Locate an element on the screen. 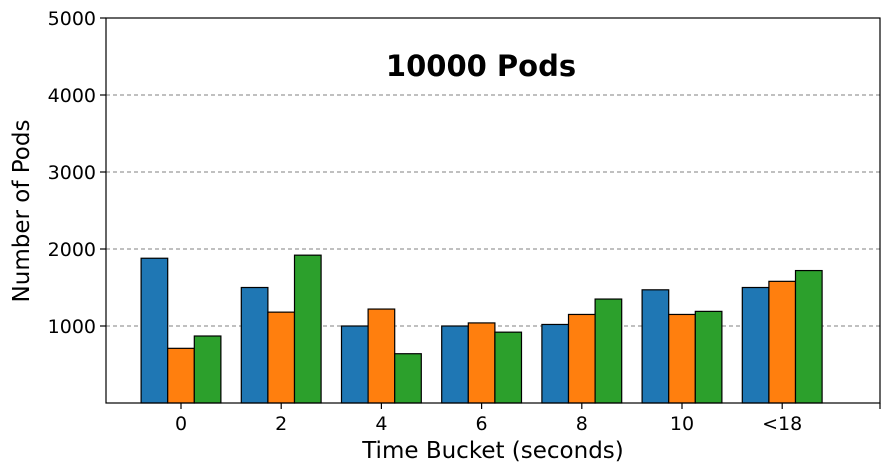 This screenshot has height=472, width=891. y-axis-label: Number of Pods is located at coordinates (22, 211).